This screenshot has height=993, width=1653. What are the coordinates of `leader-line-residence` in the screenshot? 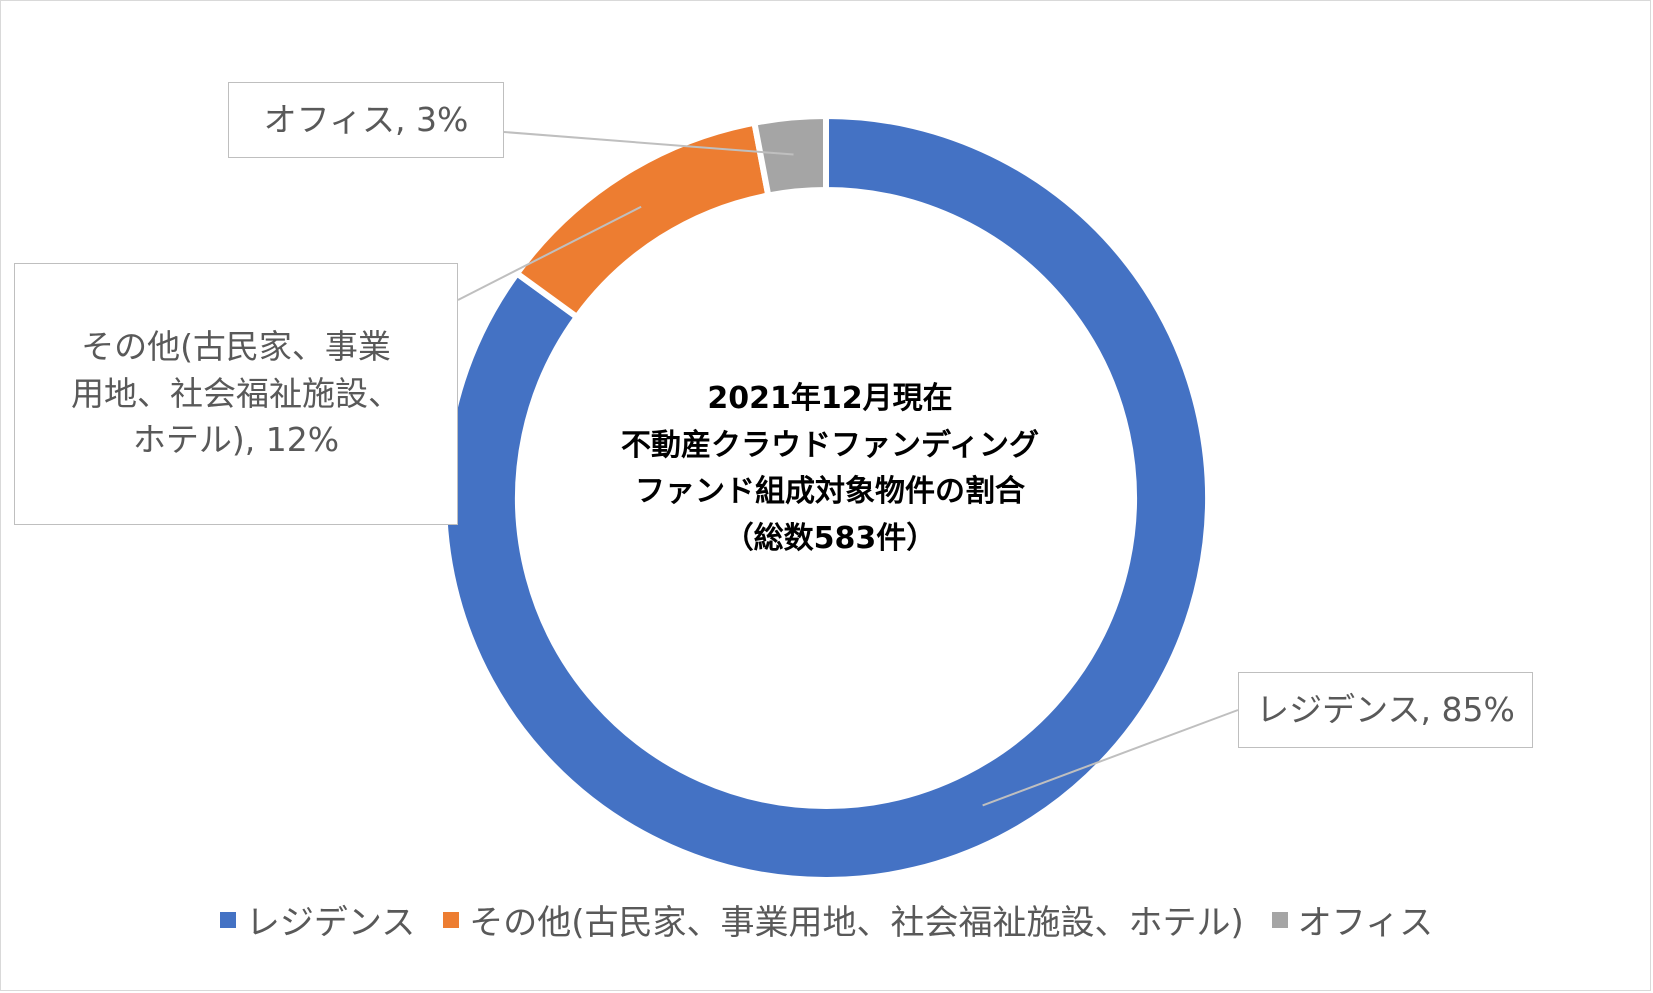 It's located at (1110, 758).